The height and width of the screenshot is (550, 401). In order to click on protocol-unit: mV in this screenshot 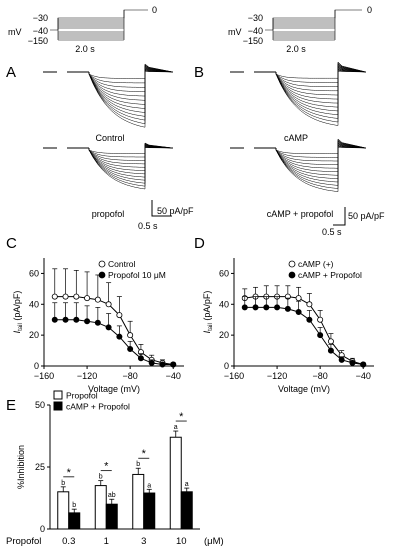, I will do `click(235, 32)`.